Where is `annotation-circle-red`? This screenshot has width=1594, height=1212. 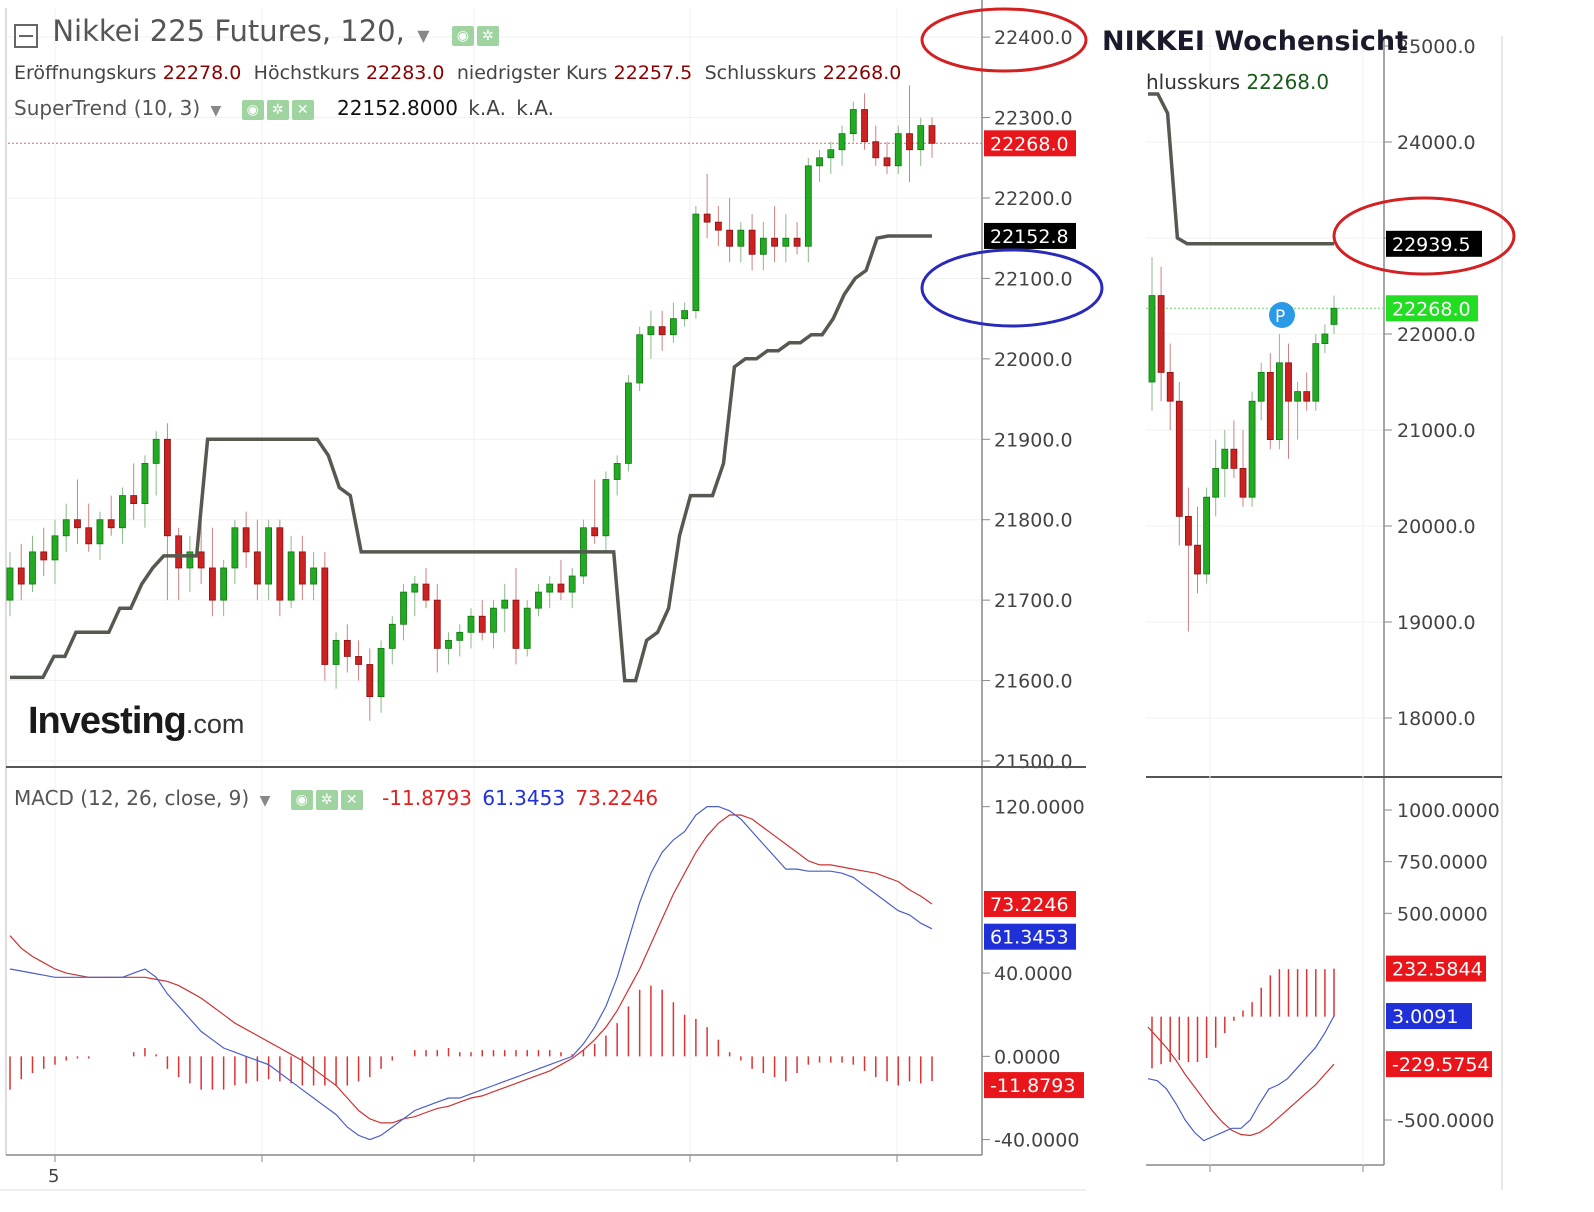
annotation-circle-red is located at coordinates (1004, 40).